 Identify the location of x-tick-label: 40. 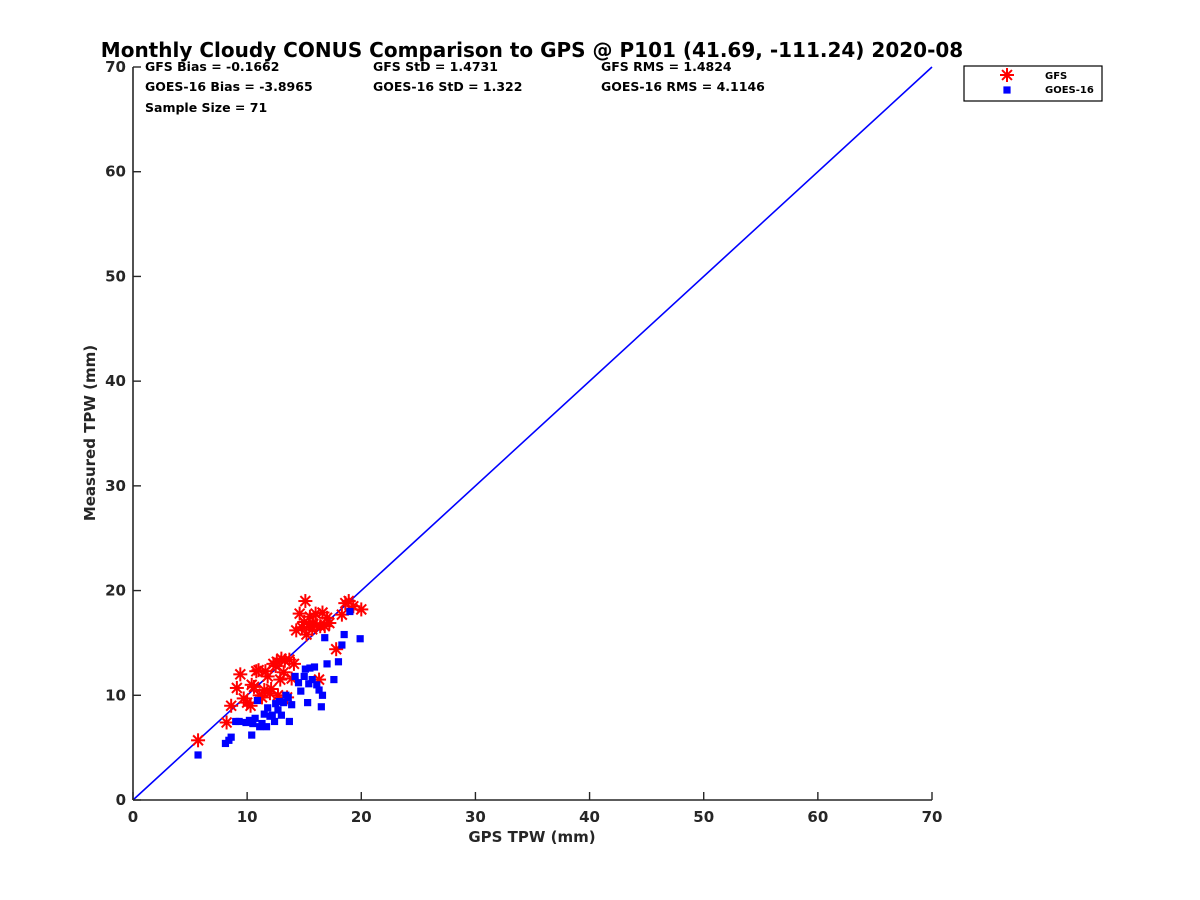
(589, 817).